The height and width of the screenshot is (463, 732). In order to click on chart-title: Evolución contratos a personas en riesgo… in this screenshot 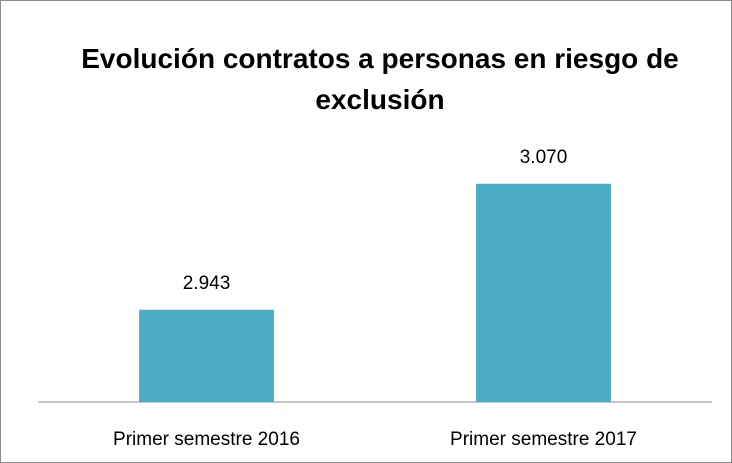, I will do `click(380, 79)`.